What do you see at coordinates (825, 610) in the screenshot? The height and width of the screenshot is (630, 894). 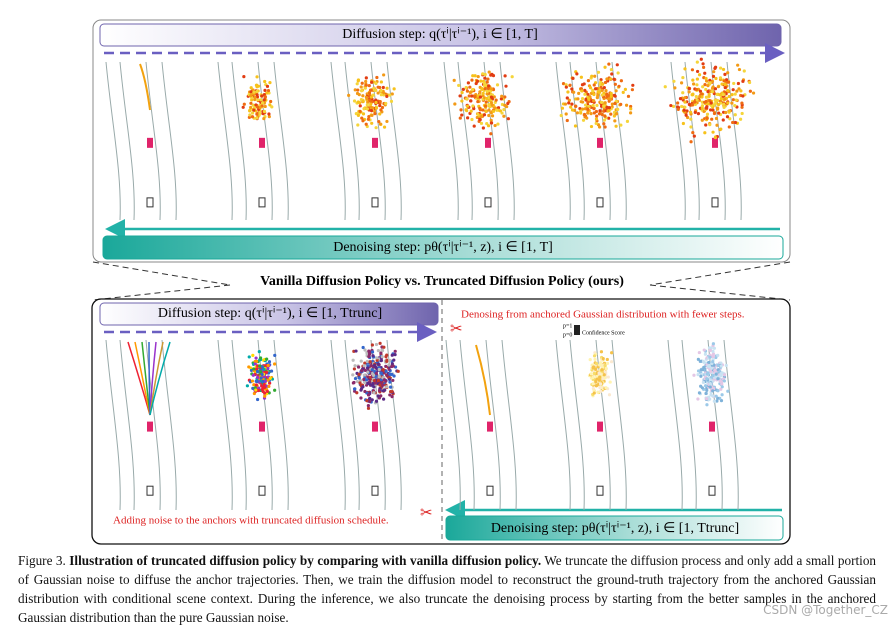 I see `watermark: CSDN @Together_CZ` at bounding box center [825, 610].